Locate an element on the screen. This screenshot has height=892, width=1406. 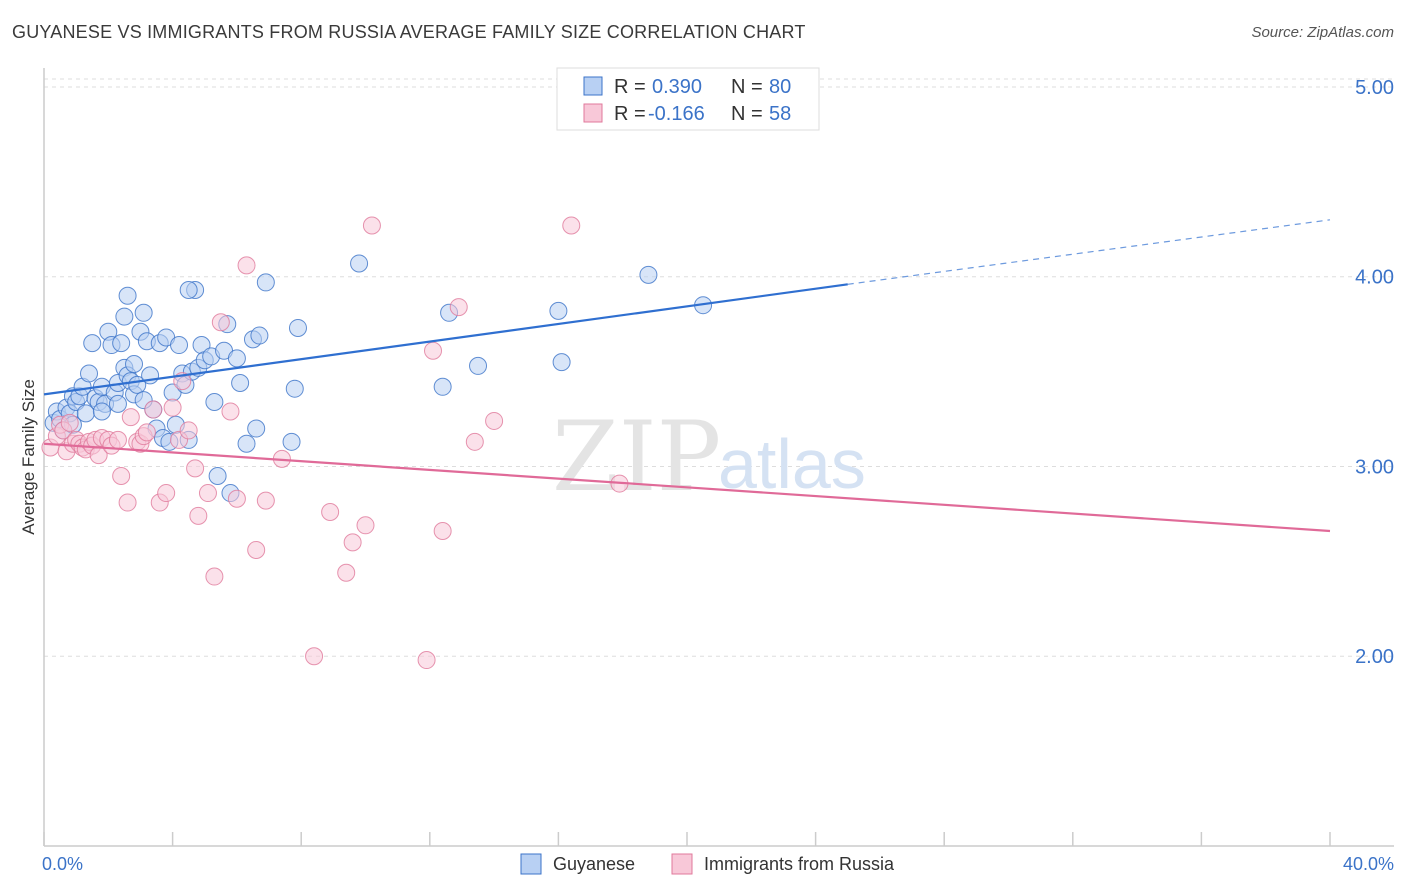
bottom-legend-label-russia: Immigrants from Russia is located at coordinates (799, 864).